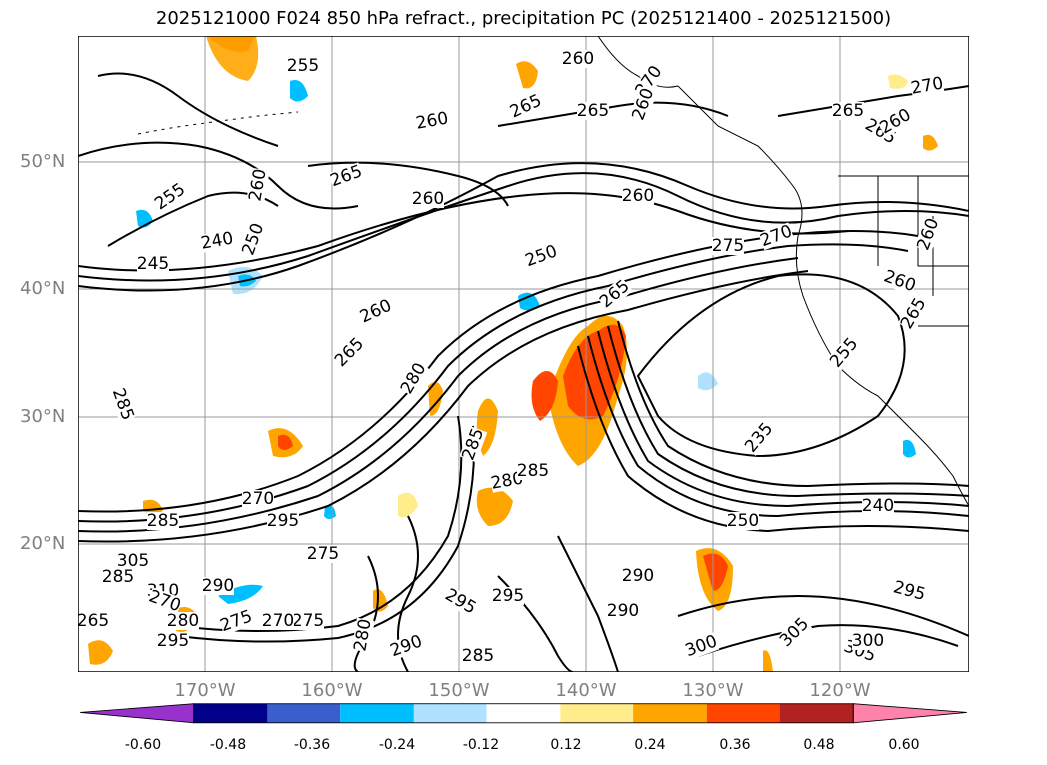  What do you see at coordinates (332, 690) in the screenshot?
I see `lon-label-160w: 160°W` at bounding box center [332, 690].